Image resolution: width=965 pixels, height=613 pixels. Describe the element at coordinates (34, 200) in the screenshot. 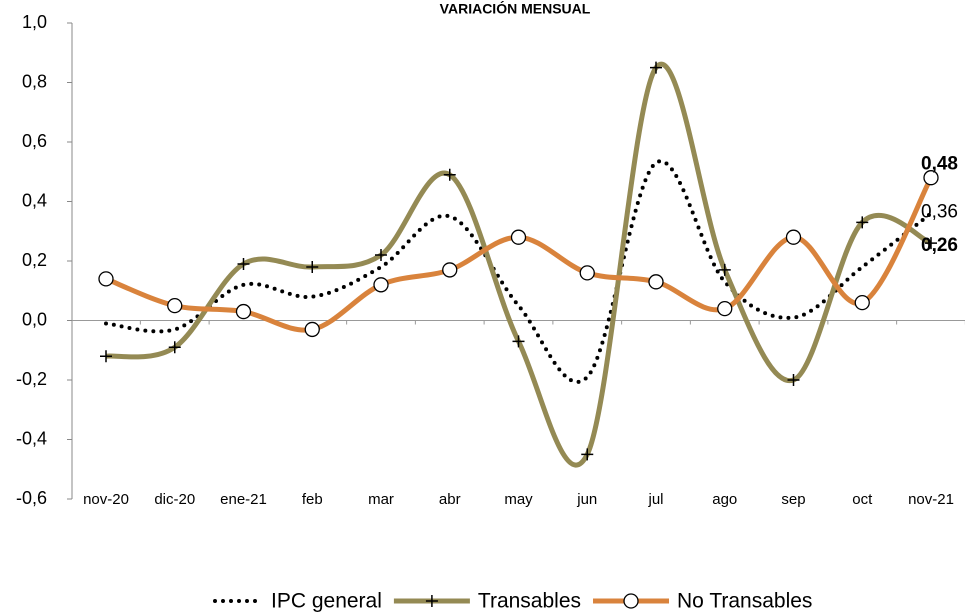

I see `y-tick-label: 0,4` at that location.